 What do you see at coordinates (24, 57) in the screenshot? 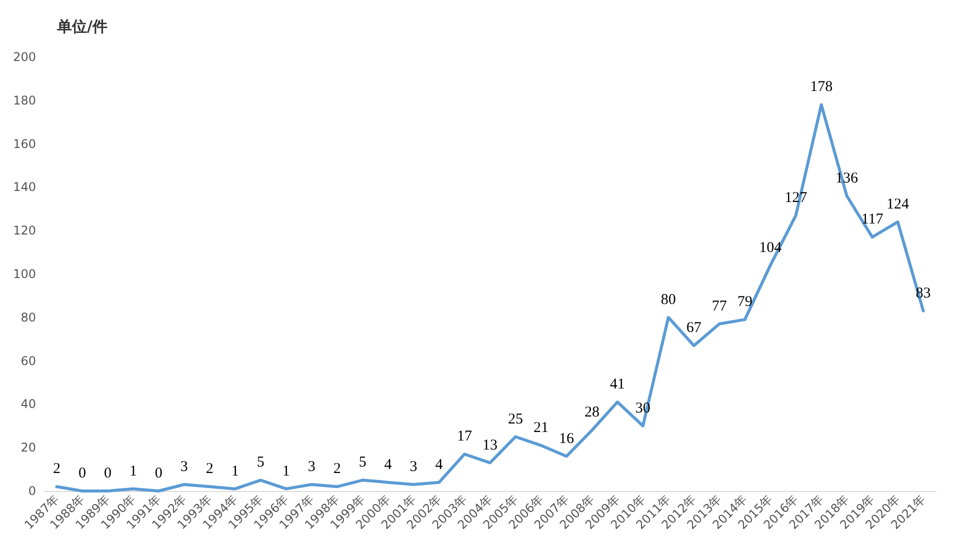
I see `y-tick-label: 200` at bounding box center [24, 57].